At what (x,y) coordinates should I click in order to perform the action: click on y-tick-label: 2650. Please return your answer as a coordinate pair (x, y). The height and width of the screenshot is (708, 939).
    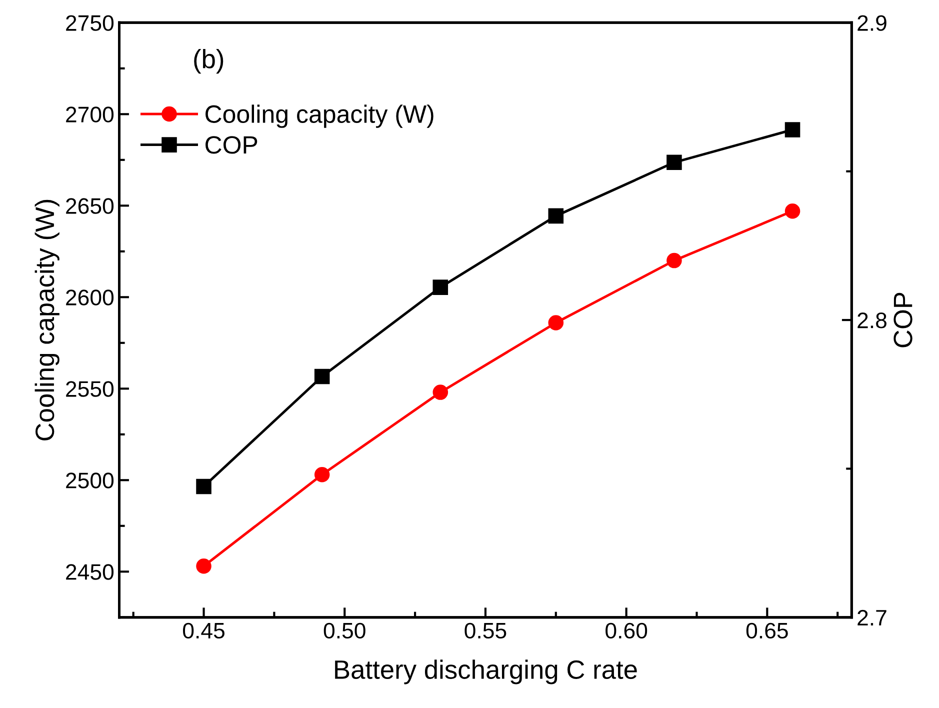
    Looking at the image, I should click on (90, 206).